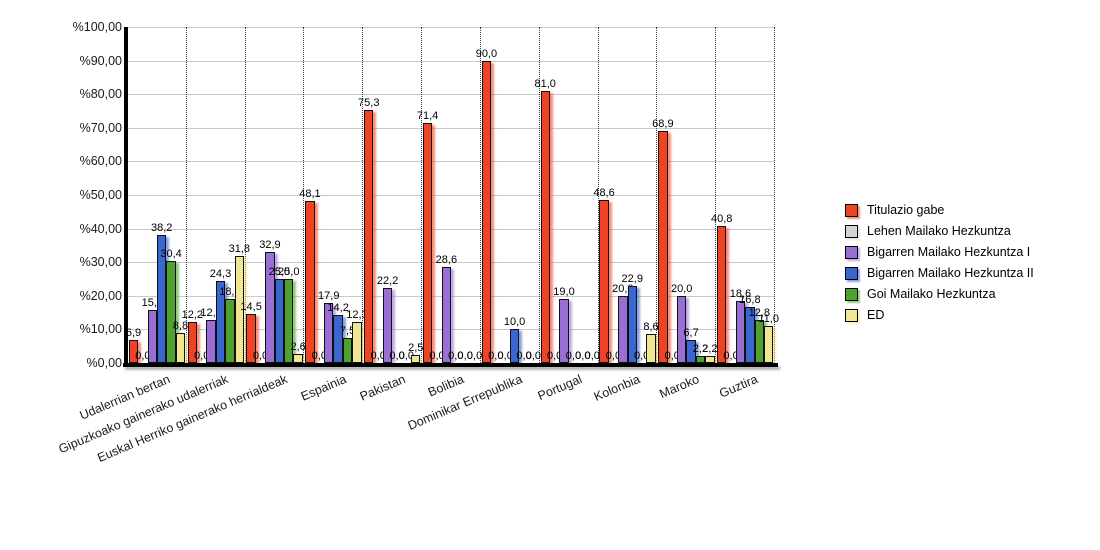 This screenshot has width=1100, height=550. What do you see at coordinates (126, 197) in the screenshot?
I see `y-axis-line` at bounding box center [126, 197].